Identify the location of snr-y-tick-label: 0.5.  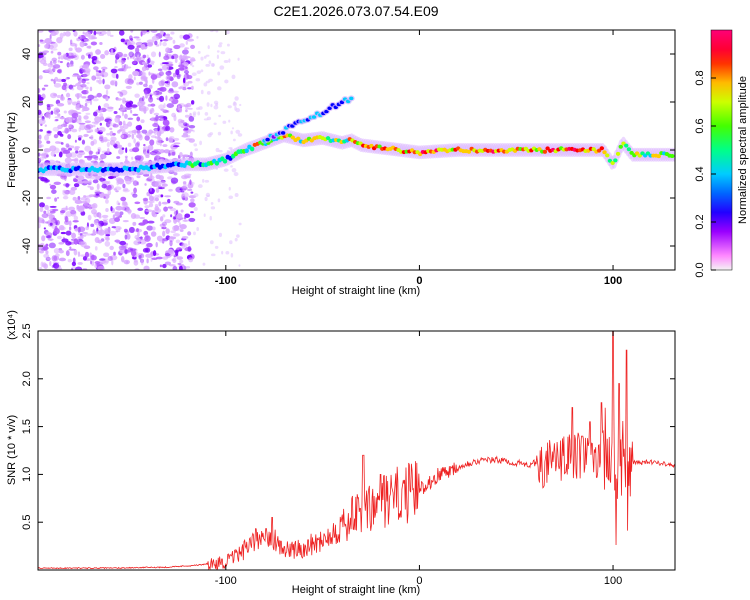
(27, 522).